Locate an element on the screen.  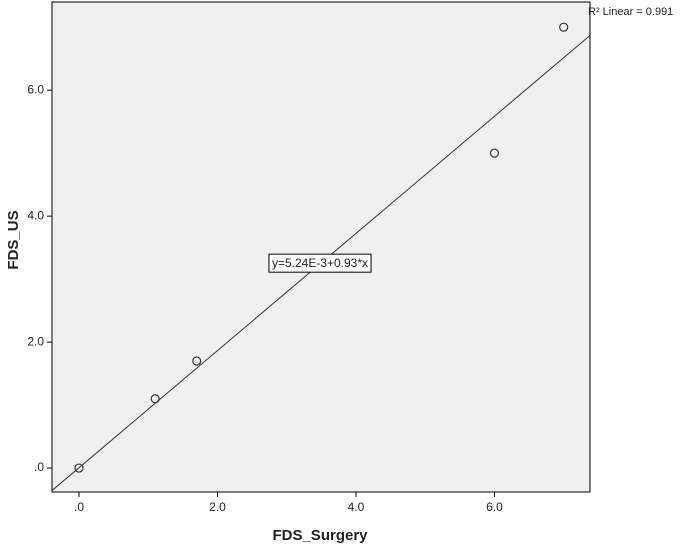
x-tick-label: 4.0 is located at coordinates (356, 507).